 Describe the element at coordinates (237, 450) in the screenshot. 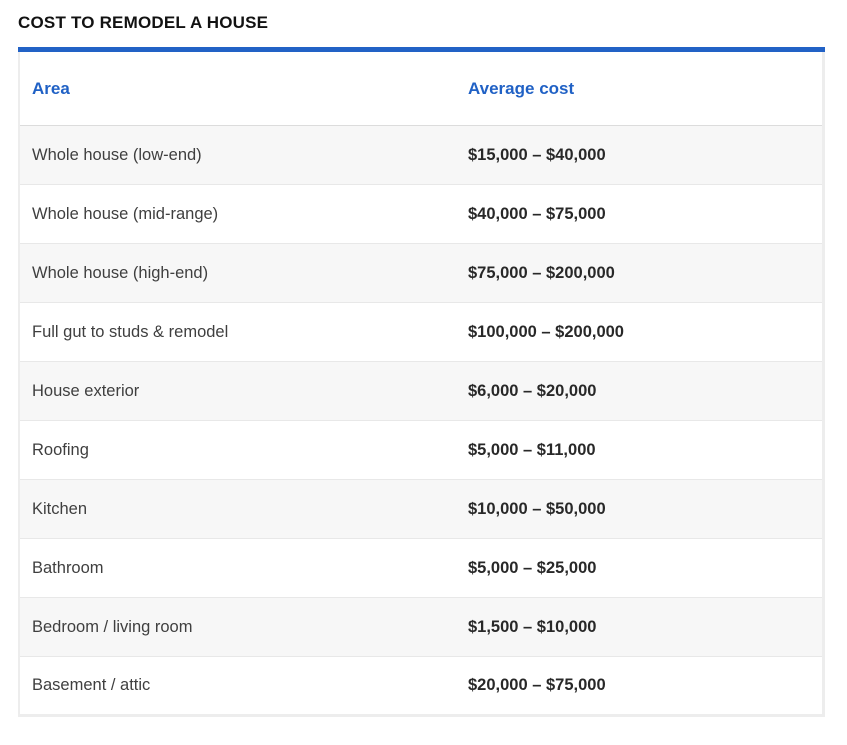

I see `area-cell: Roofing` at that location.